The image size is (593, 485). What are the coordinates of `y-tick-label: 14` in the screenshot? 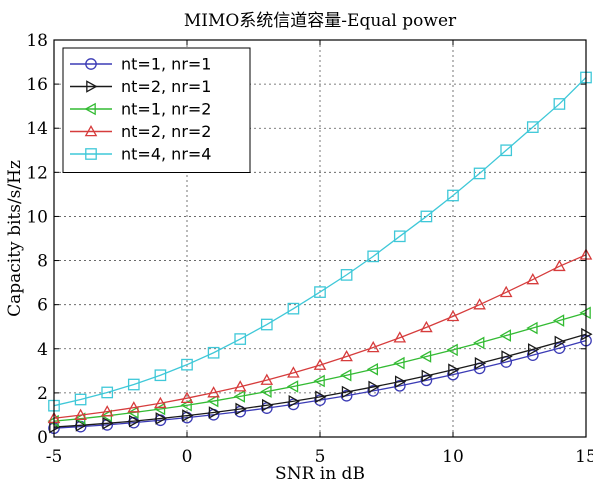 It's located at (37, 129).